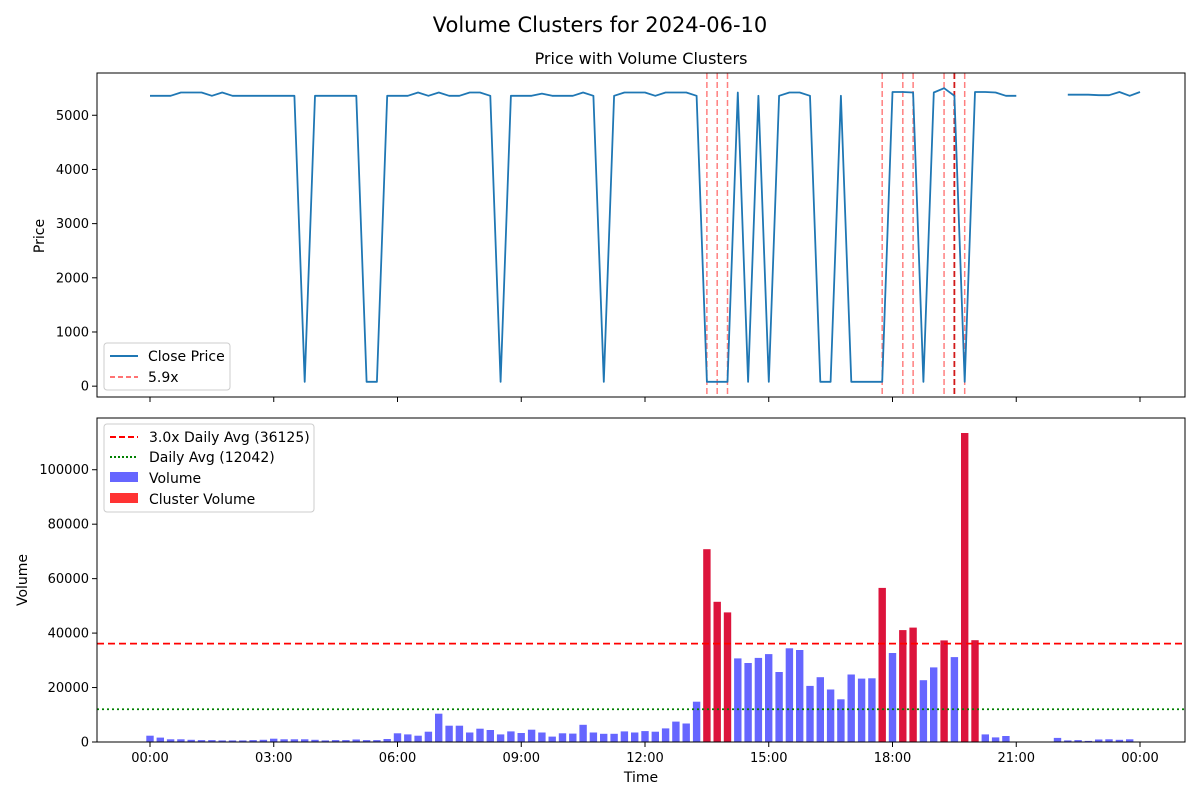 Image resolution: width=1200 pixels, height=800 pixels. What do you see at coordinates (645, 399) in the screenshot?
I see `price-x-ticks` at bounding box center [645, 399].